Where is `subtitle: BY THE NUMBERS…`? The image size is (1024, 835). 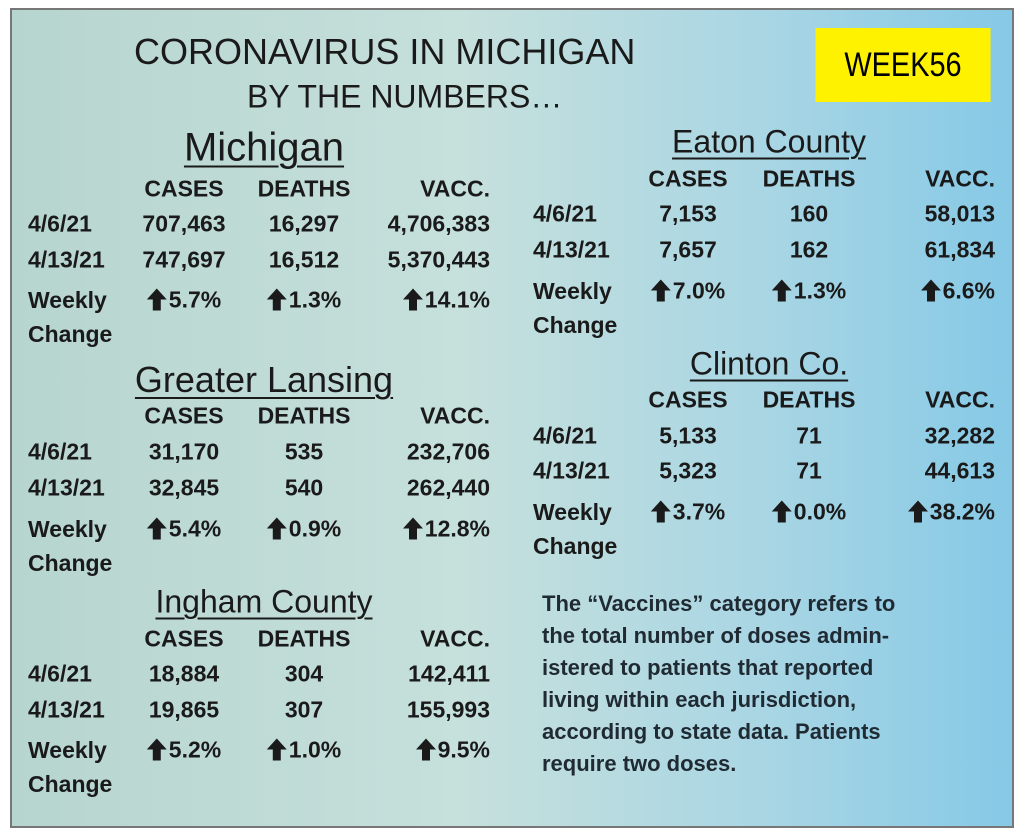 subtitle: BY THE NUMBERS… is located at coordinates (405, 96).